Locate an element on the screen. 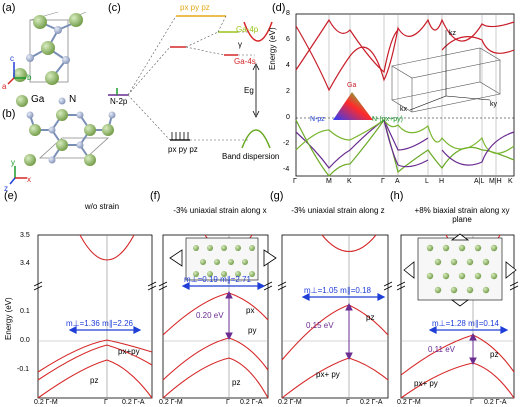  f-xtick-2: 0.2 Γ-A is located at coordinates (251, 402).